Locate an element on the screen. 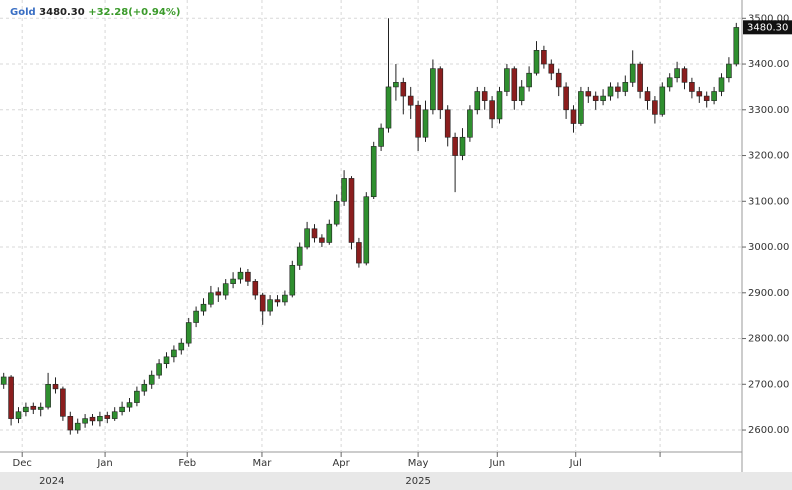  last-price: 3480.30 is located at coordinates (62, 12).